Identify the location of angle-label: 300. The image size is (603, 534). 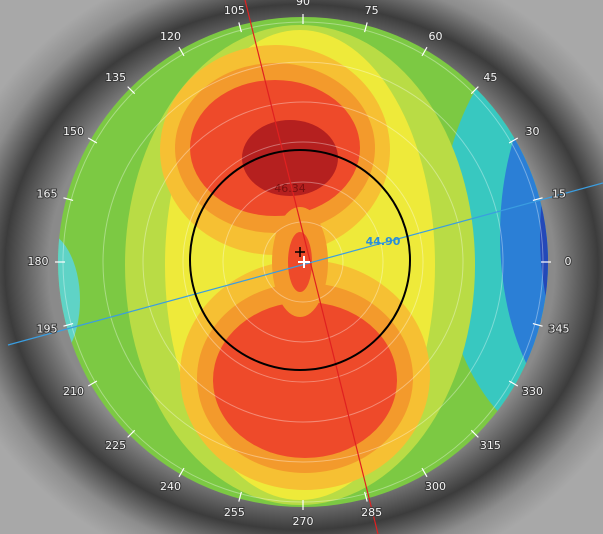
(435, 486).